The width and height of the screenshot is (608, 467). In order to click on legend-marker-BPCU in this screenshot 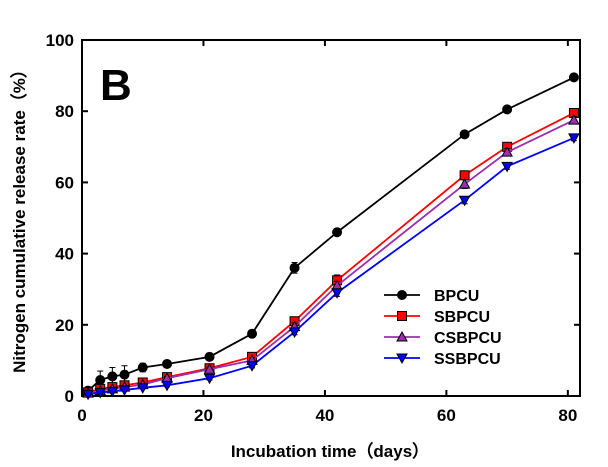, I will do `click(402, 295)`.